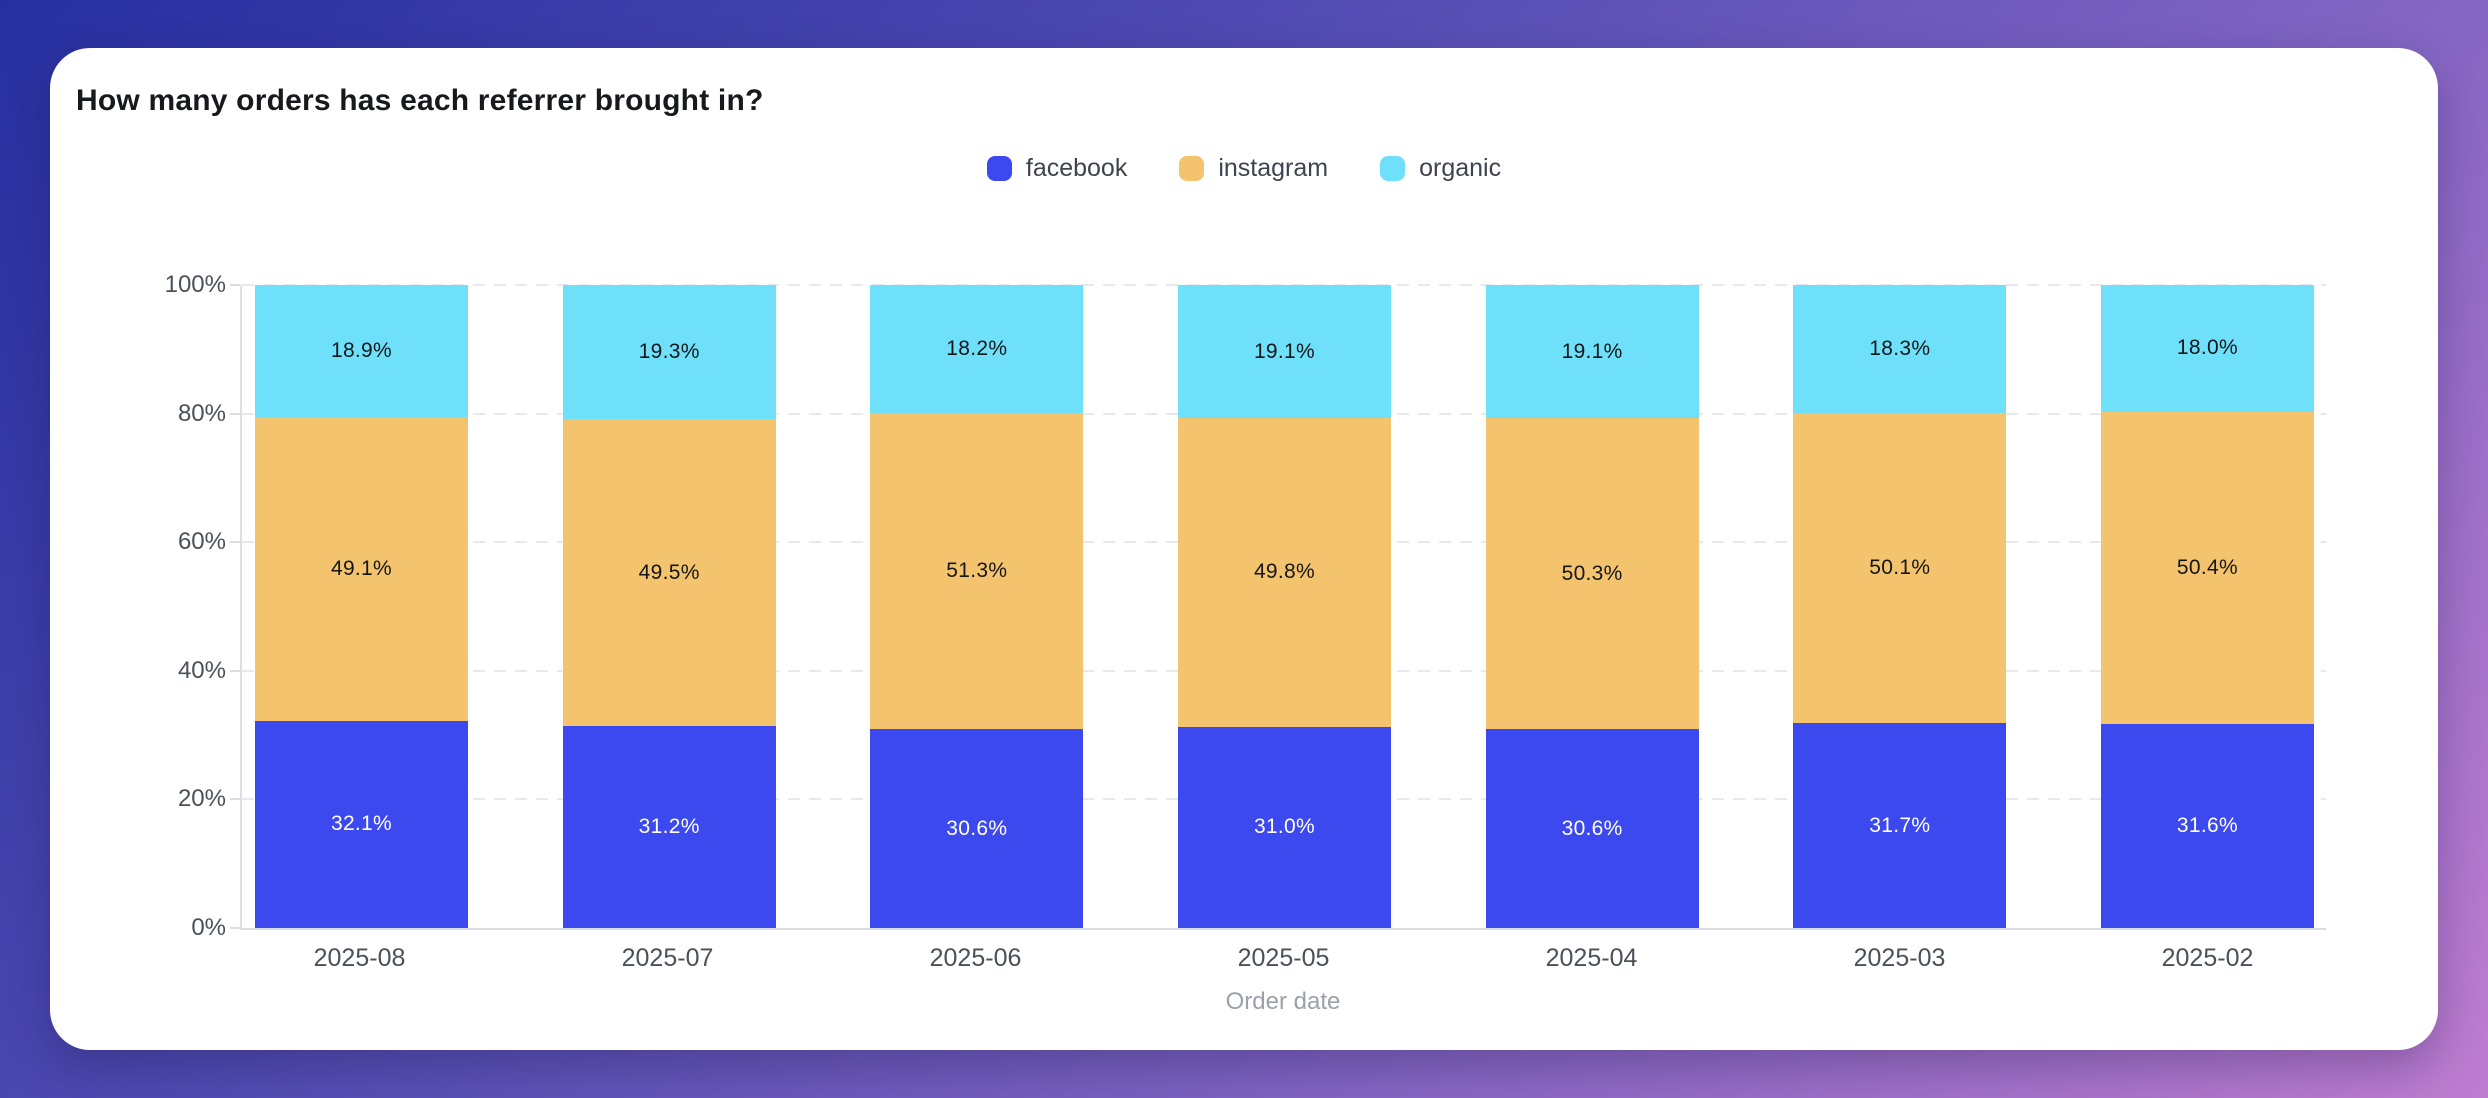 Image resolution: width=2488 pixels, height=1098 pixels. I want to click on bar-segment-instagram: 49.5%, so click(669, 572).